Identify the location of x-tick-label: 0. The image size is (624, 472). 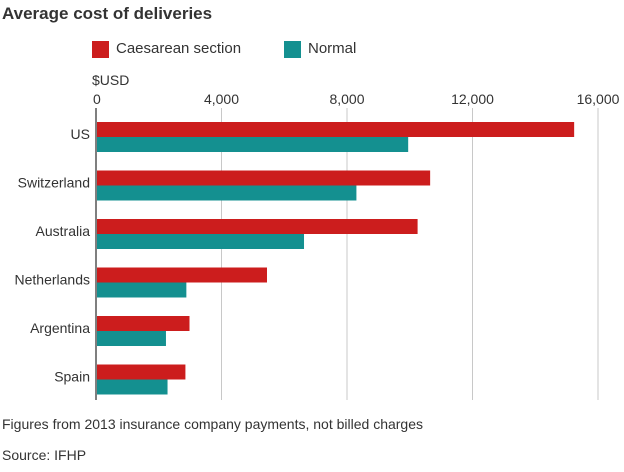
(97, 99).